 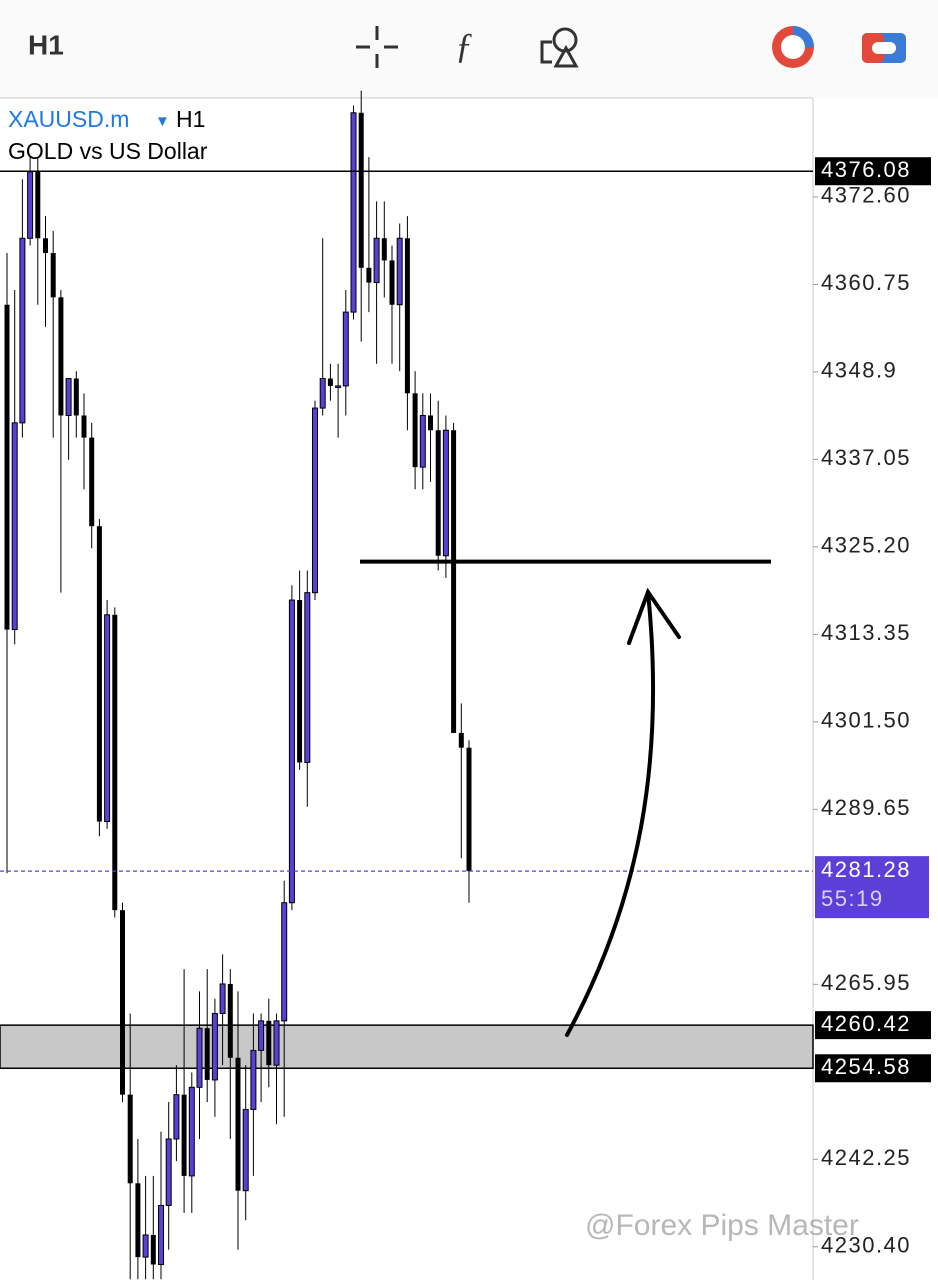 What do you see at coordinates (46, 44) in the screenshot?
I see `timeframe-button: H1` at bounding box center [46, 44].